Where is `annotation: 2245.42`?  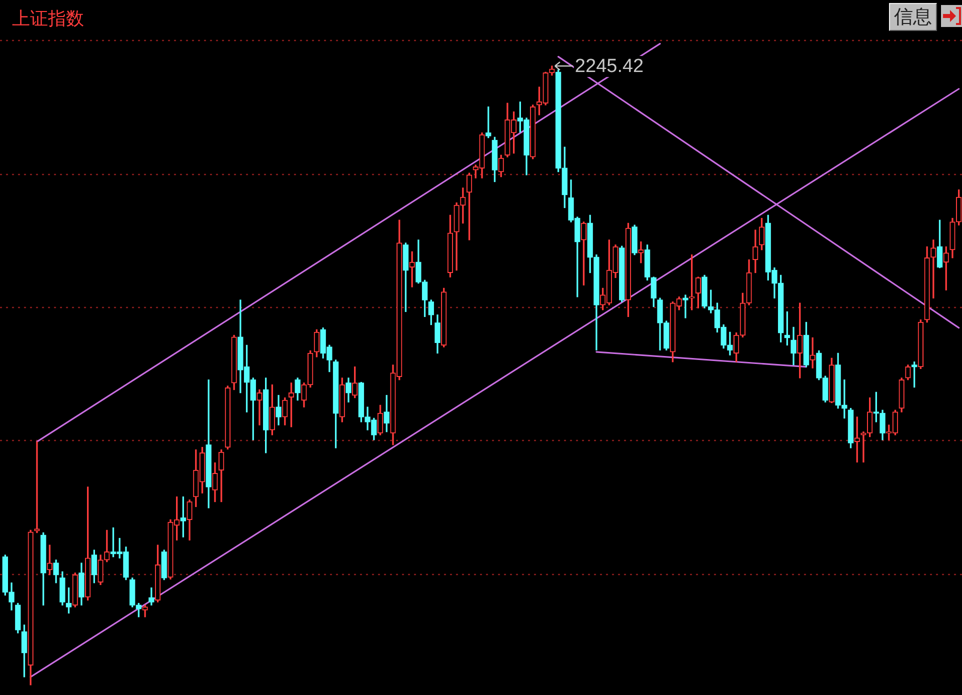 annotation: 2245.42 is located at coordinates (609, 67).